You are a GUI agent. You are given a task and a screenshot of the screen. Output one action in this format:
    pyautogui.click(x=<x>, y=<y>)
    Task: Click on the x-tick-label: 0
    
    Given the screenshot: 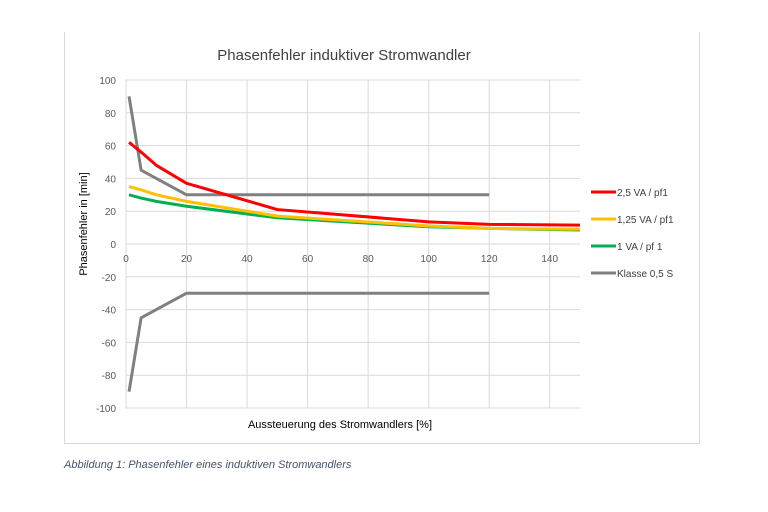 What is the action you would take?
    pyautogui.click(x=126, y=259)
    